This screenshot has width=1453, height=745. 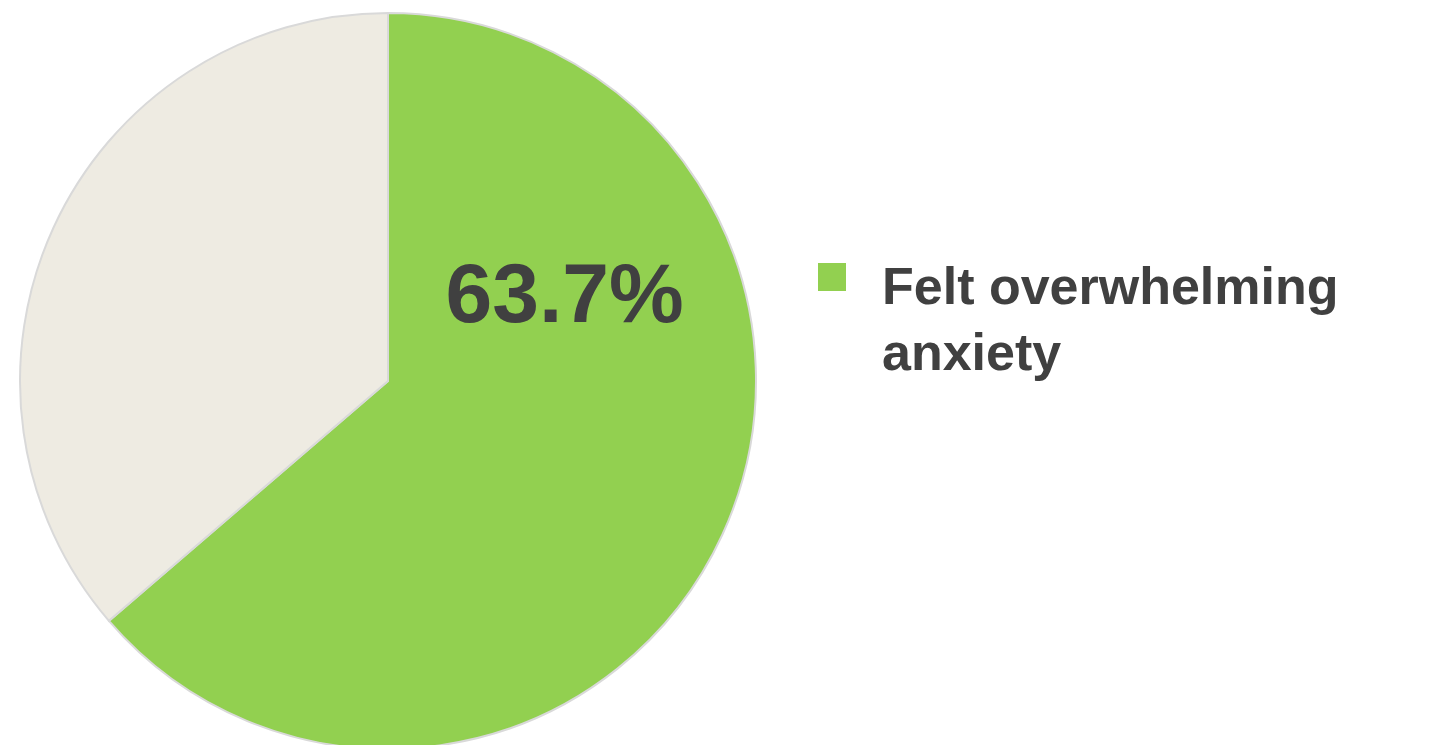 I want to click on legend-label: Felt overwhelming anxiety, so click(x=1111, y=319).